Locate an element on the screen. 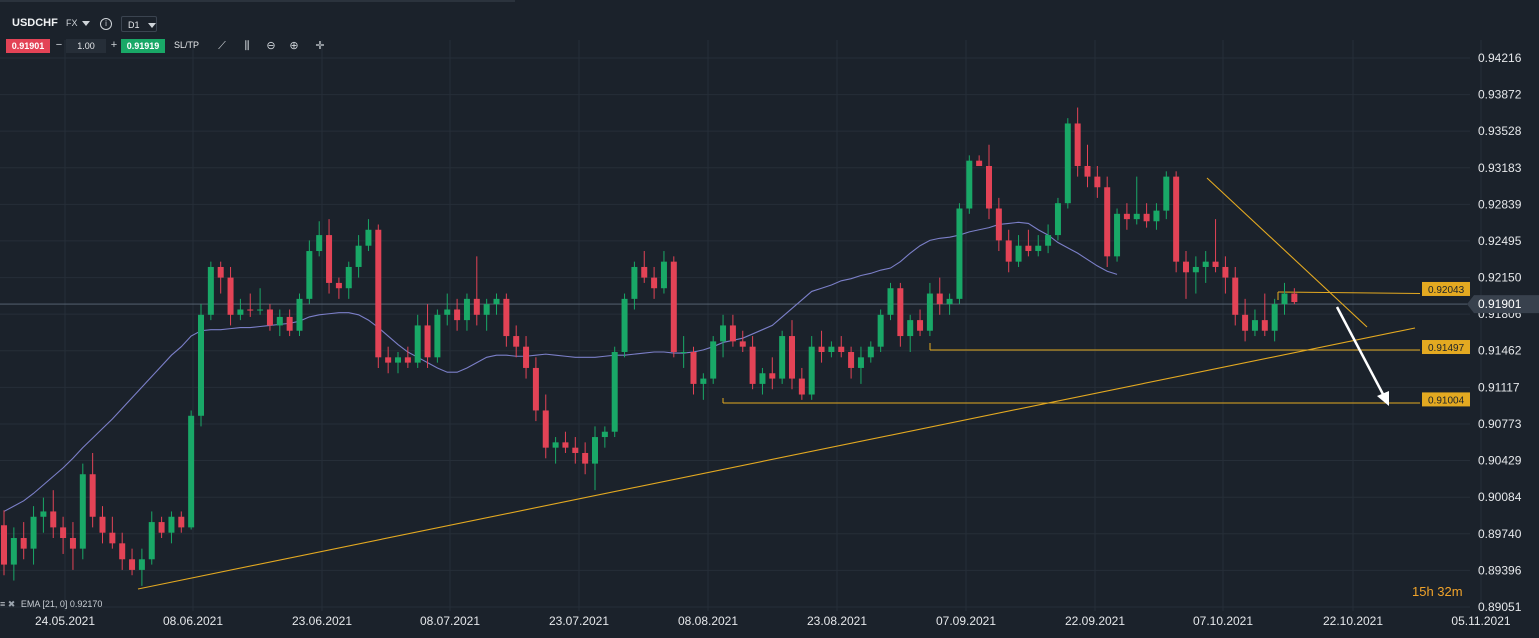 The image size is (1539, 638). lot-size-input: 1.00 is located at coordinates (86, 46).